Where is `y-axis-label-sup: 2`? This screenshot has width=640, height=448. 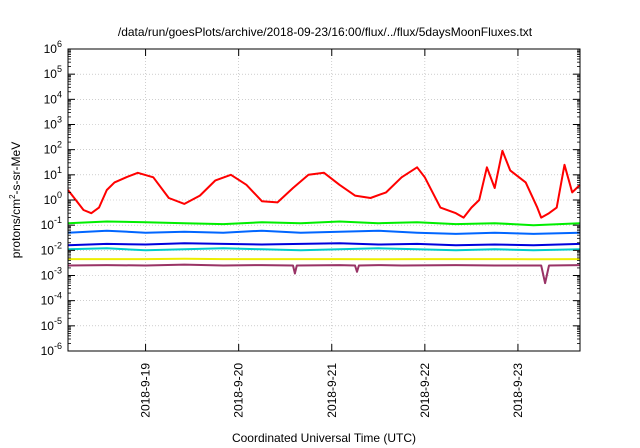
y-axis-label-sup: 2 is located at coordinates (12, 196).